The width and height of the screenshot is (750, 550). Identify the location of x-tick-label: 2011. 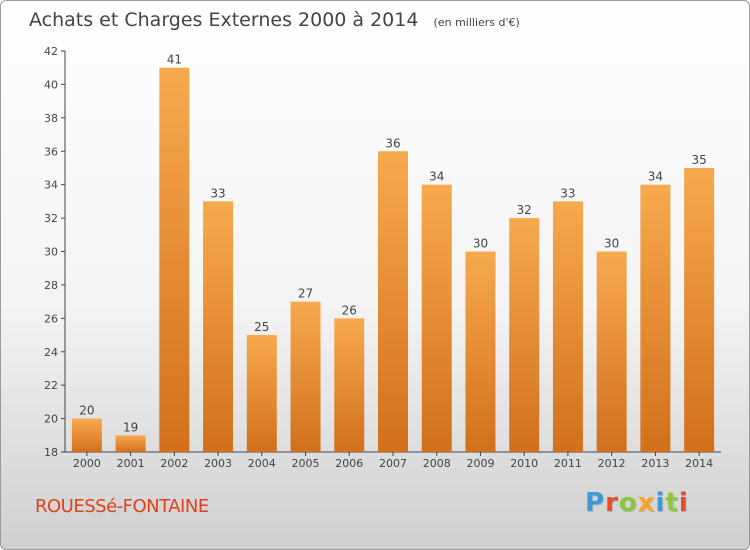
(568, 463).